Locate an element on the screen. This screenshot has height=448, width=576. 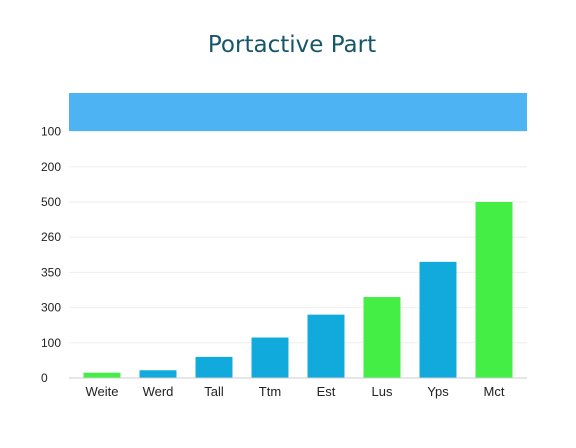
bar-tall is located at coordinates (214, 367).